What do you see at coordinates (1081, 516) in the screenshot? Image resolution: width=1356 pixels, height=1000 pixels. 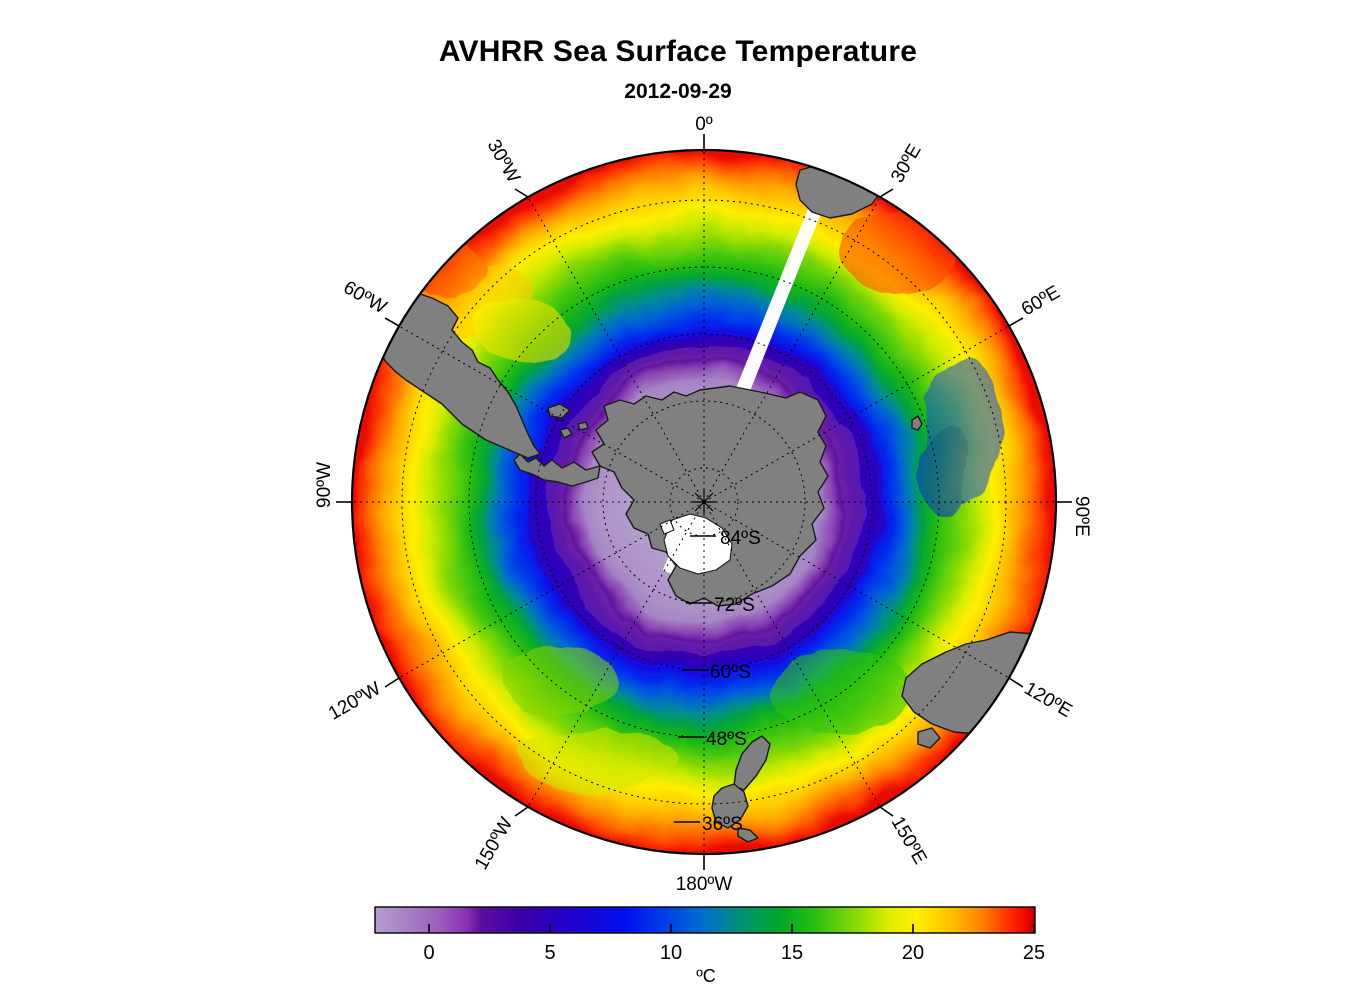 I see `lon-label-90E: 90ºE` at bounding box center [1081, 516].